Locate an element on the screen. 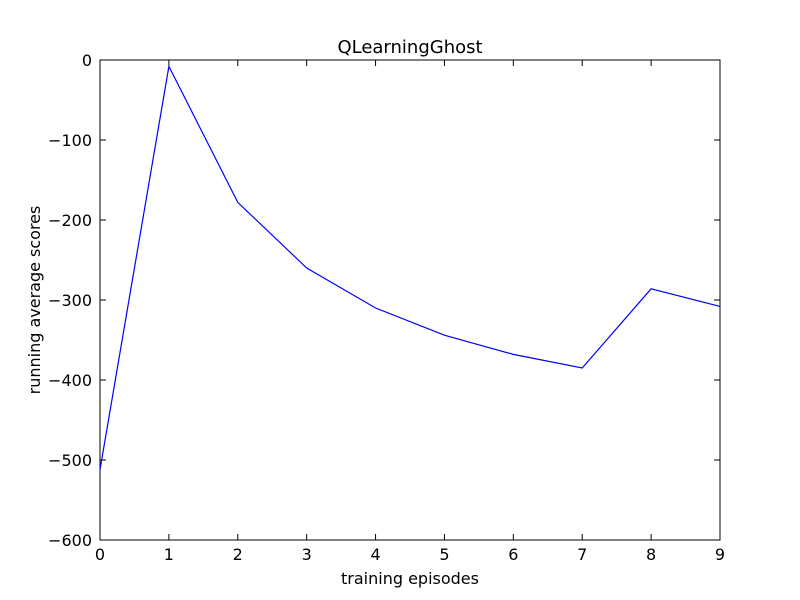 The image size is (800, 600). x-tick-label: 2 is located at coordinates (238, 554).